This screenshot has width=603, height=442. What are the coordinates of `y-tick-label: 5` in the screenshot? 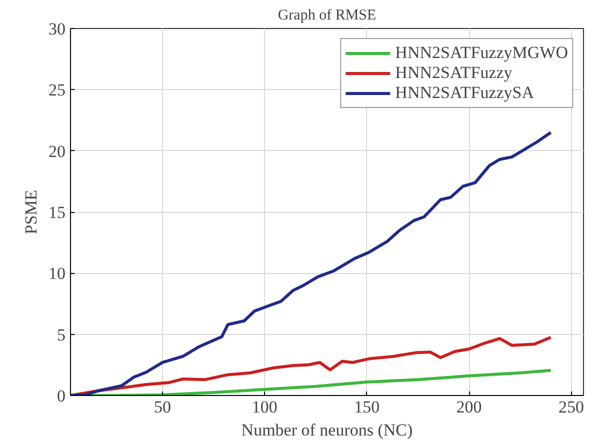 It's located at (61, 334).